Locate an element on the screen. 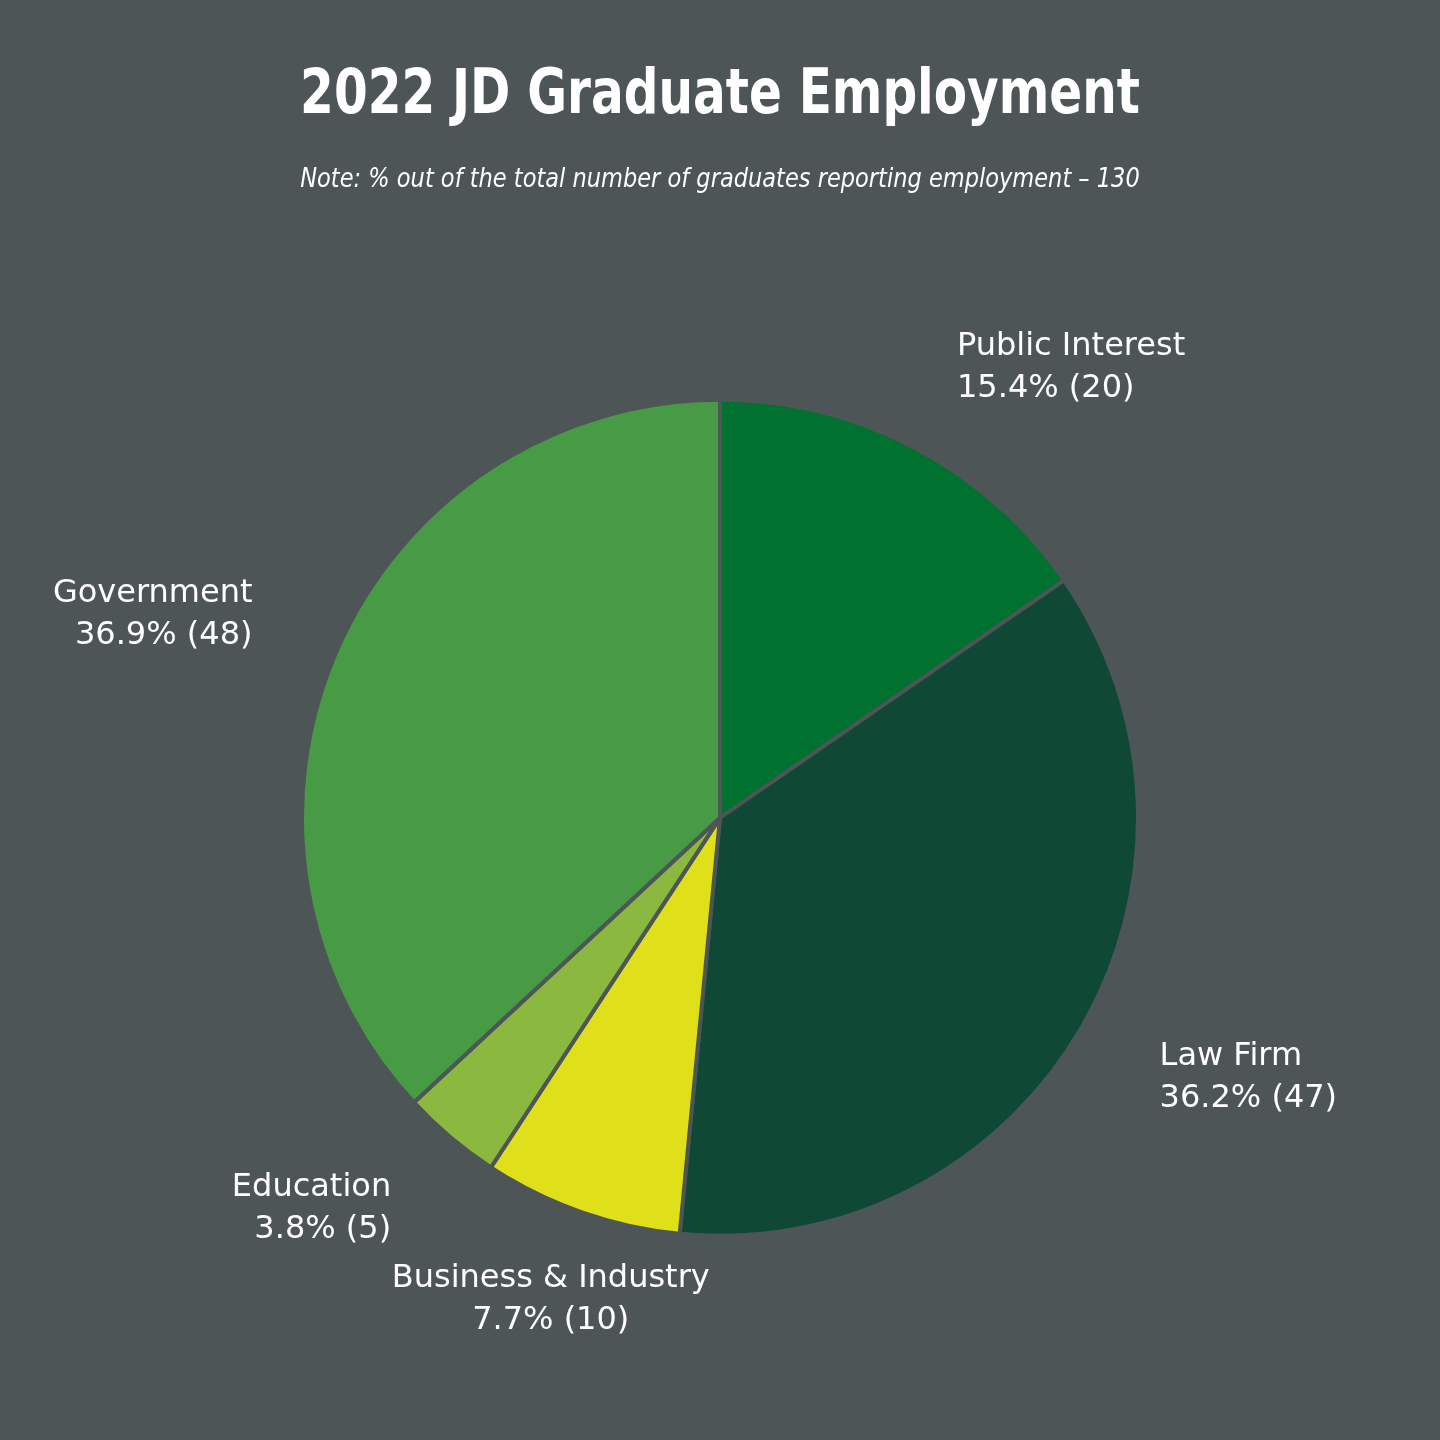  chart-title: 2022 JD Graduate Employment is located at coordinates (720, 91).